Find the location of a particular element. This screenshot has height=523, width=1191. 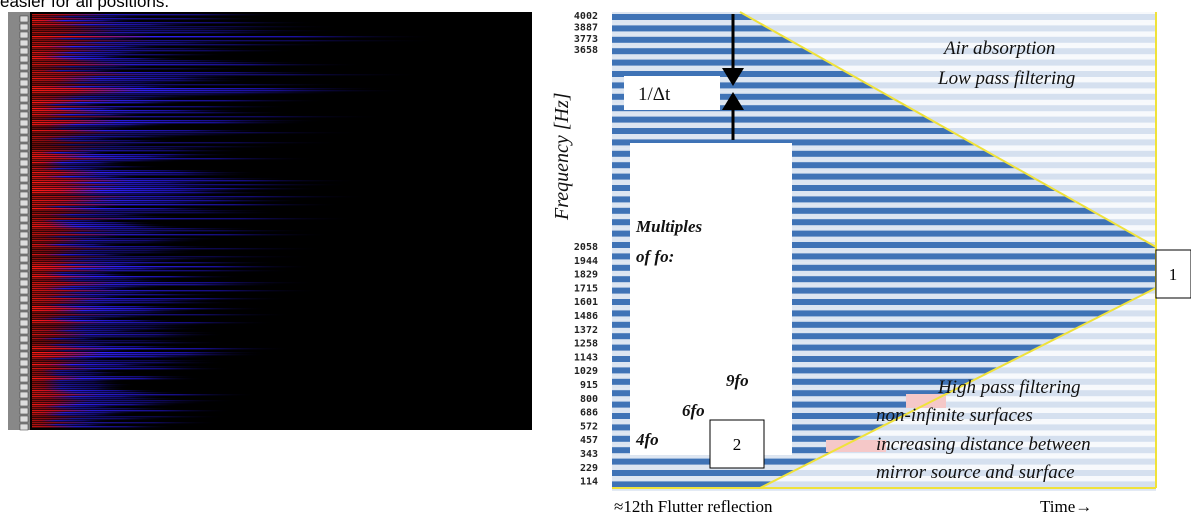

highlight is located at coordinates (926, 401).